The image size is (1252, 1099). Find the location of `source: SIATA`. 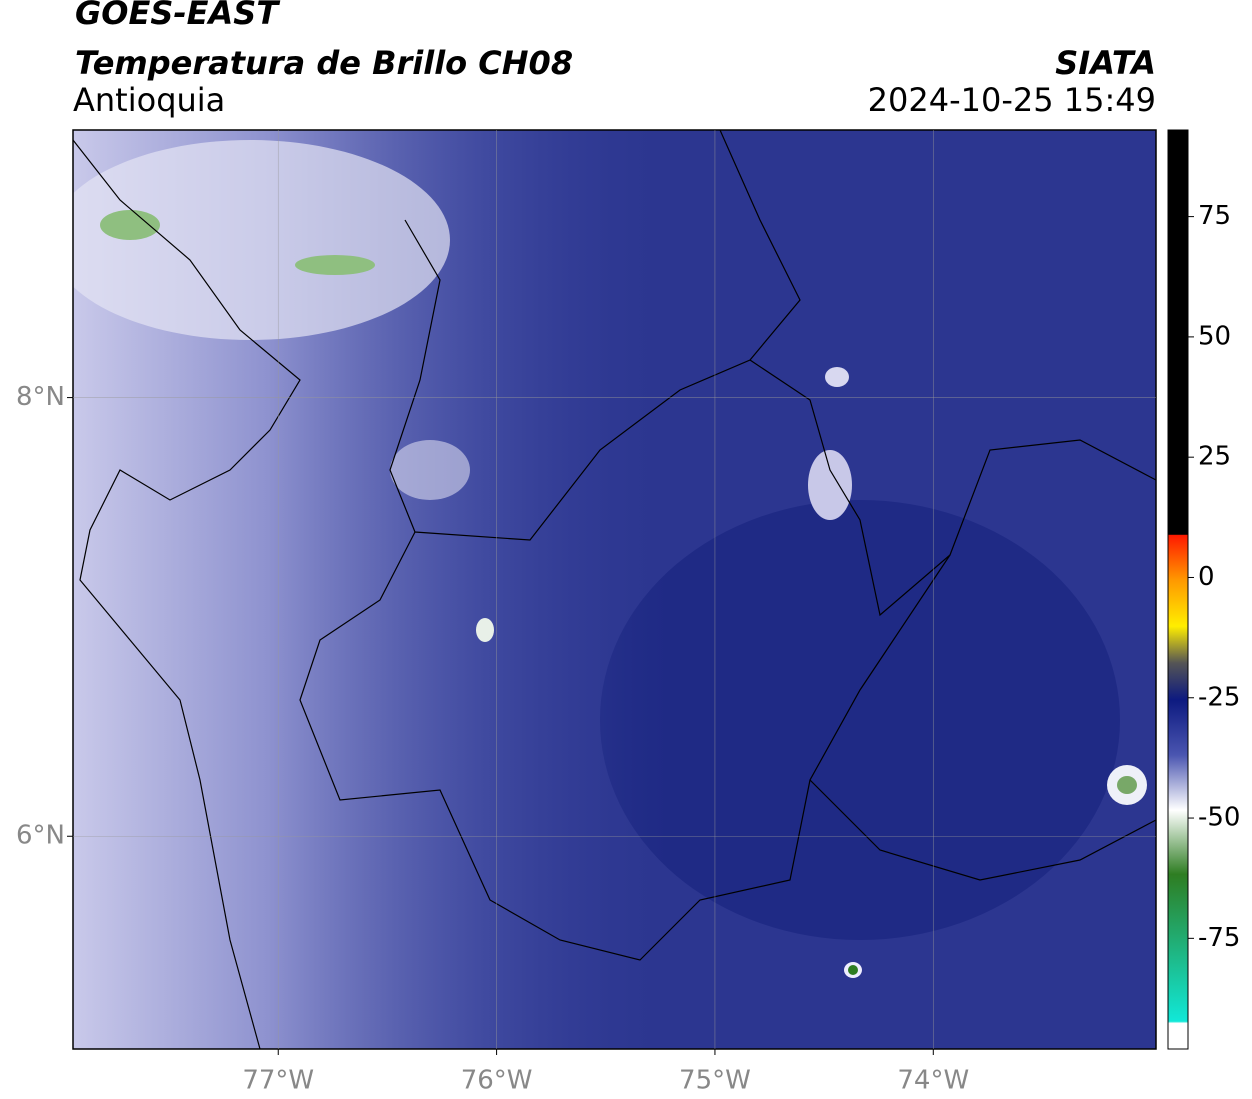

source: SIATA is located at coordinates (1105, 63).